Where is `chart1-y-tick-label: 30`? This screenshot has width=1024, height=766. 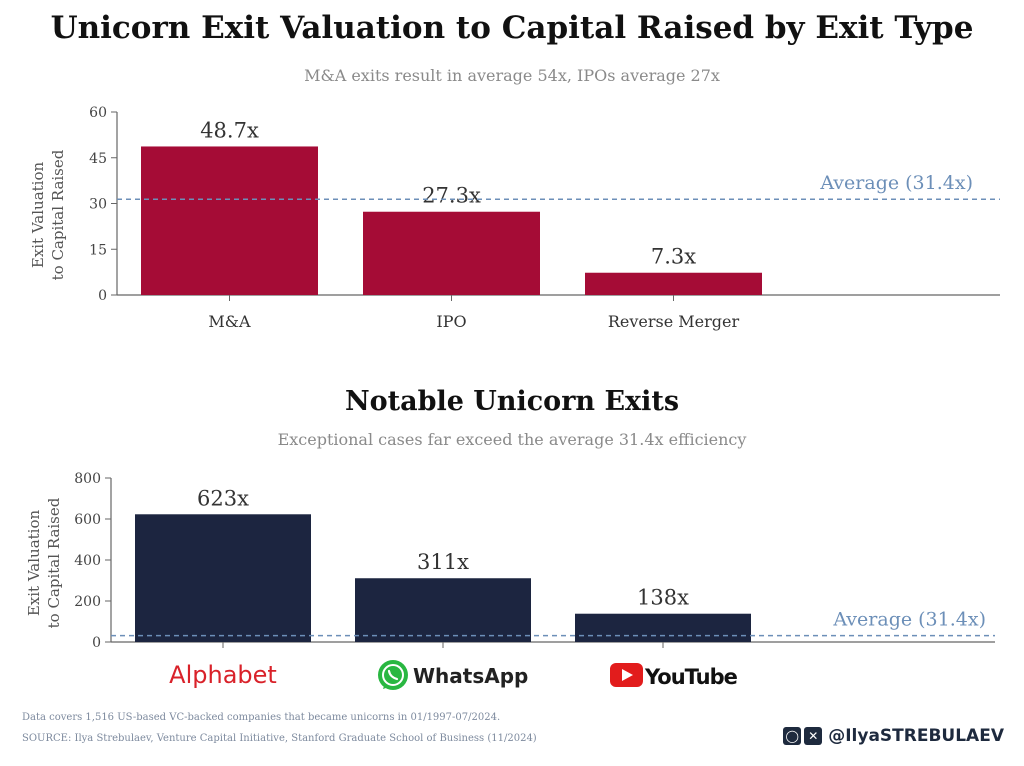 chart1-y-tick-label: 30 is located at coordinates (98, 205).